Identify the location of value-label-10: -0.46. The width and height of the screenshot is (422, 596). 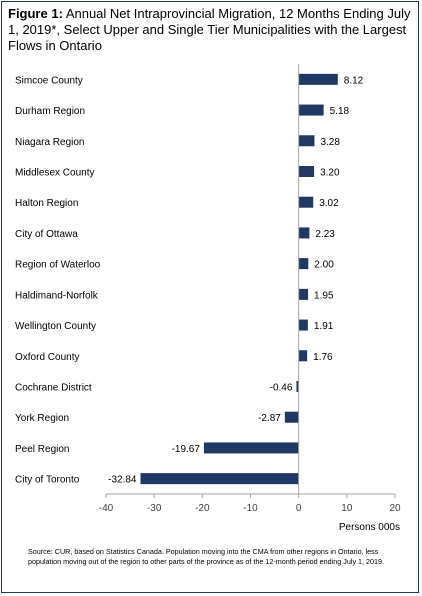
(281, 388).